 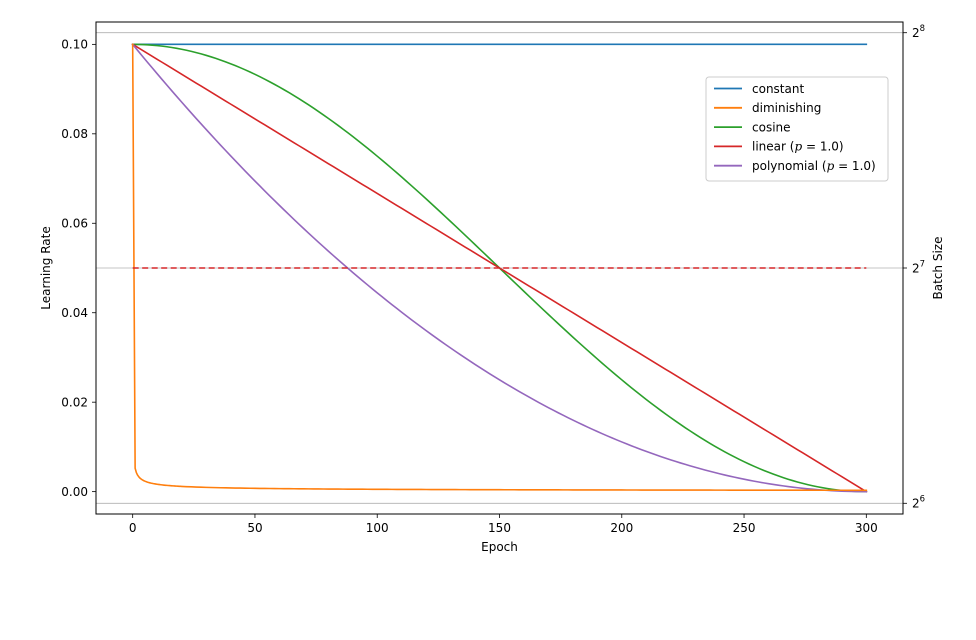 I want to click on y-axis-label: Learning Rate, so click(x=46, y=267).